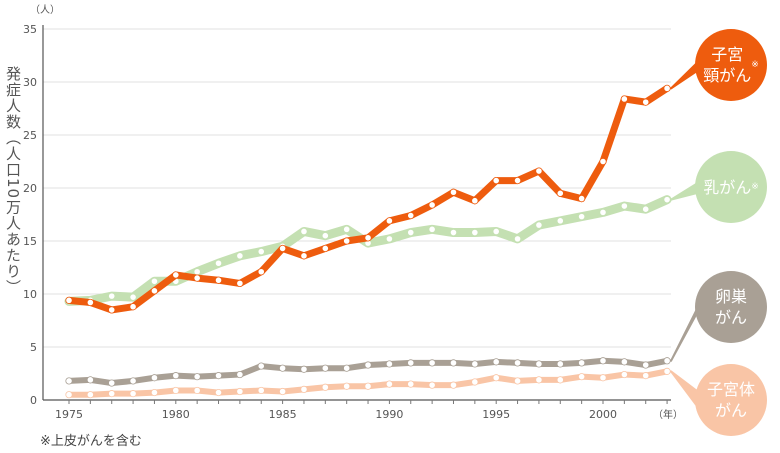 The image size is (780, 453). Describe the element at coordinates (30, 215) in the screenshot. I see `y-tick-labels: 0 5 10 15 20 25 30 35` at that location.